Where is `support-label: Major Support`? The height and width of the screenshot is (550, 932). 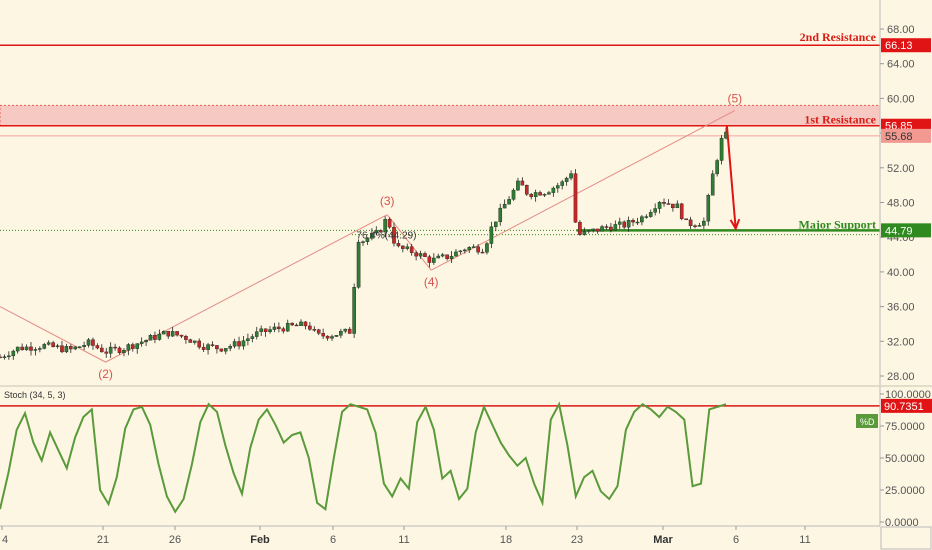
support-label: Major Support is located at coordinates (837, 224).